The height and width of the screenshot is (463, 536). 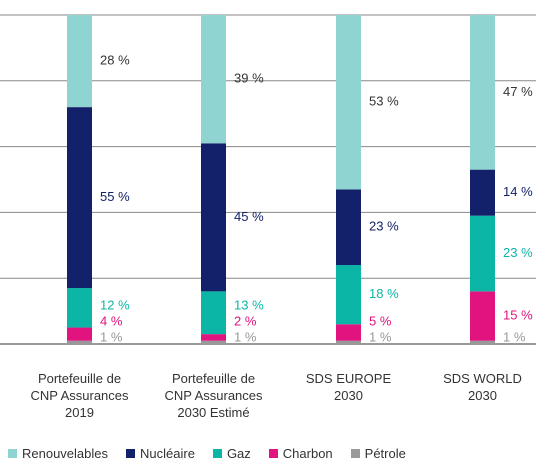 I want to click on value-label: 2 %, so click(x=245, y=320).